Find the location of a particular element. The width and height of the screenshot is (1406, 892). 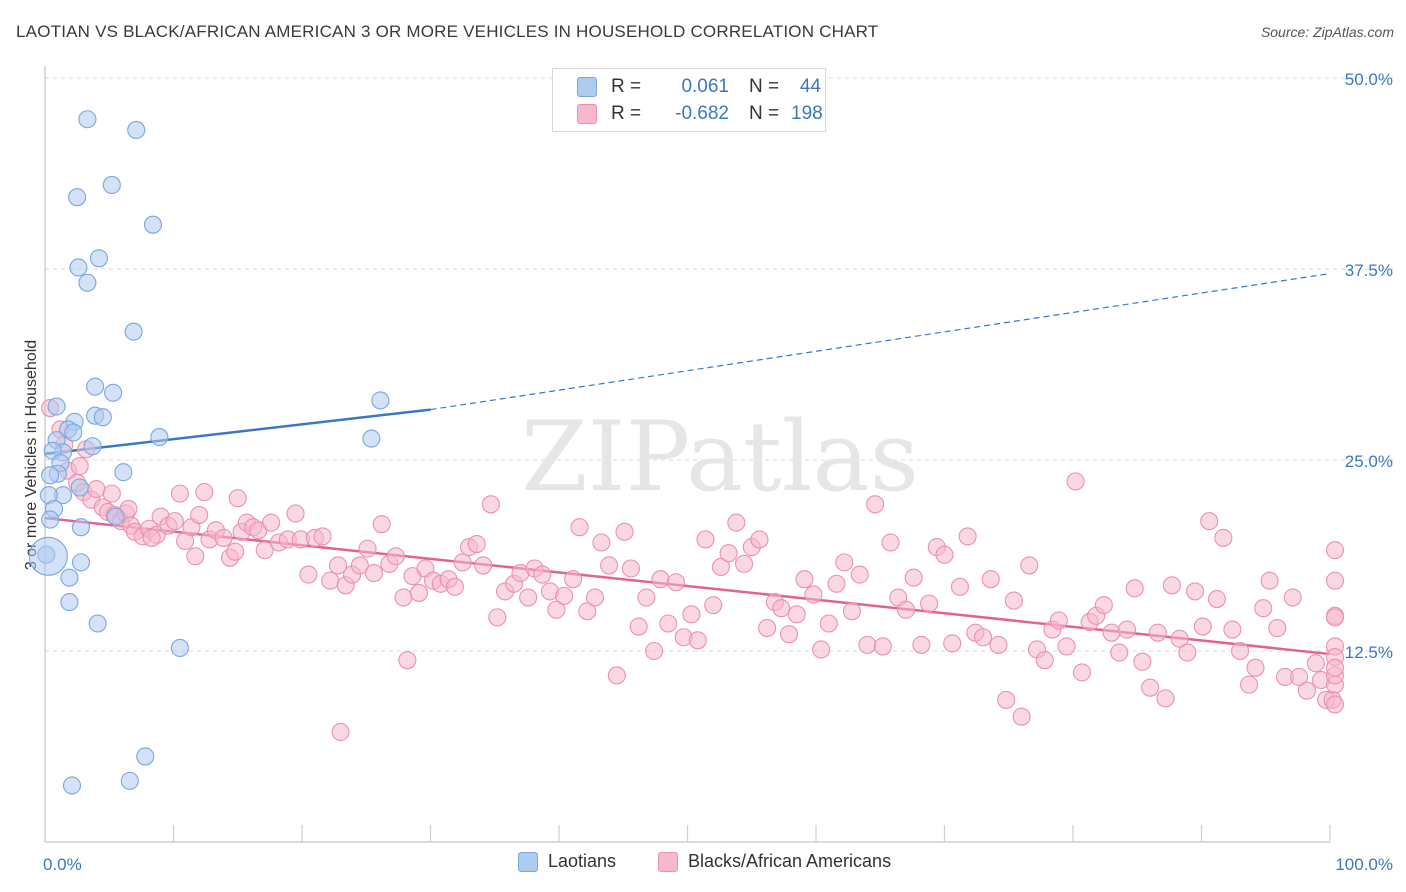

y-tick-label: 37.5% is located at coordinates (1369, 270).